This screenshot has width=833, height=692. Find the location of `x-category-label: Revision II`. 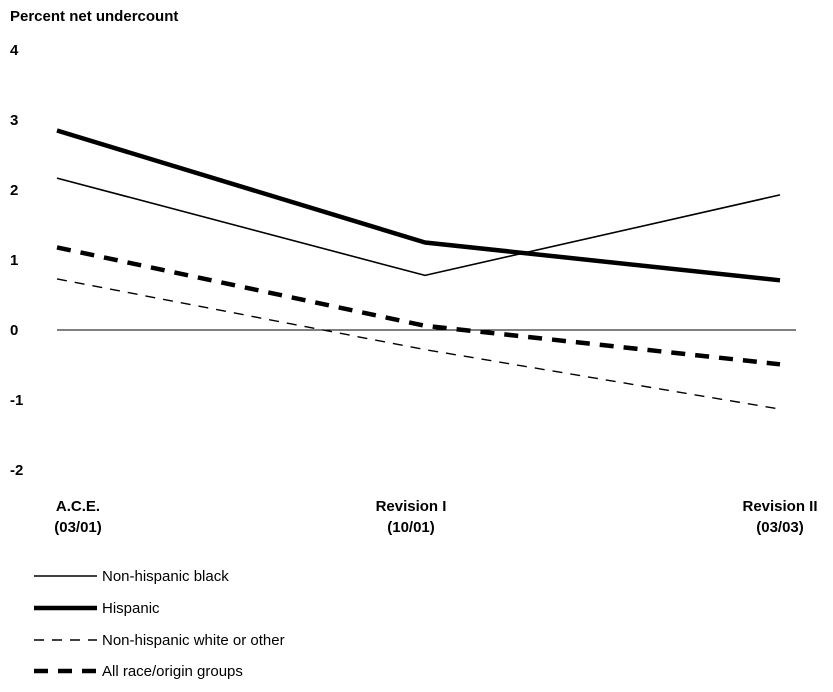

x-category-label: Revision II is located at coordinates (779, 506).